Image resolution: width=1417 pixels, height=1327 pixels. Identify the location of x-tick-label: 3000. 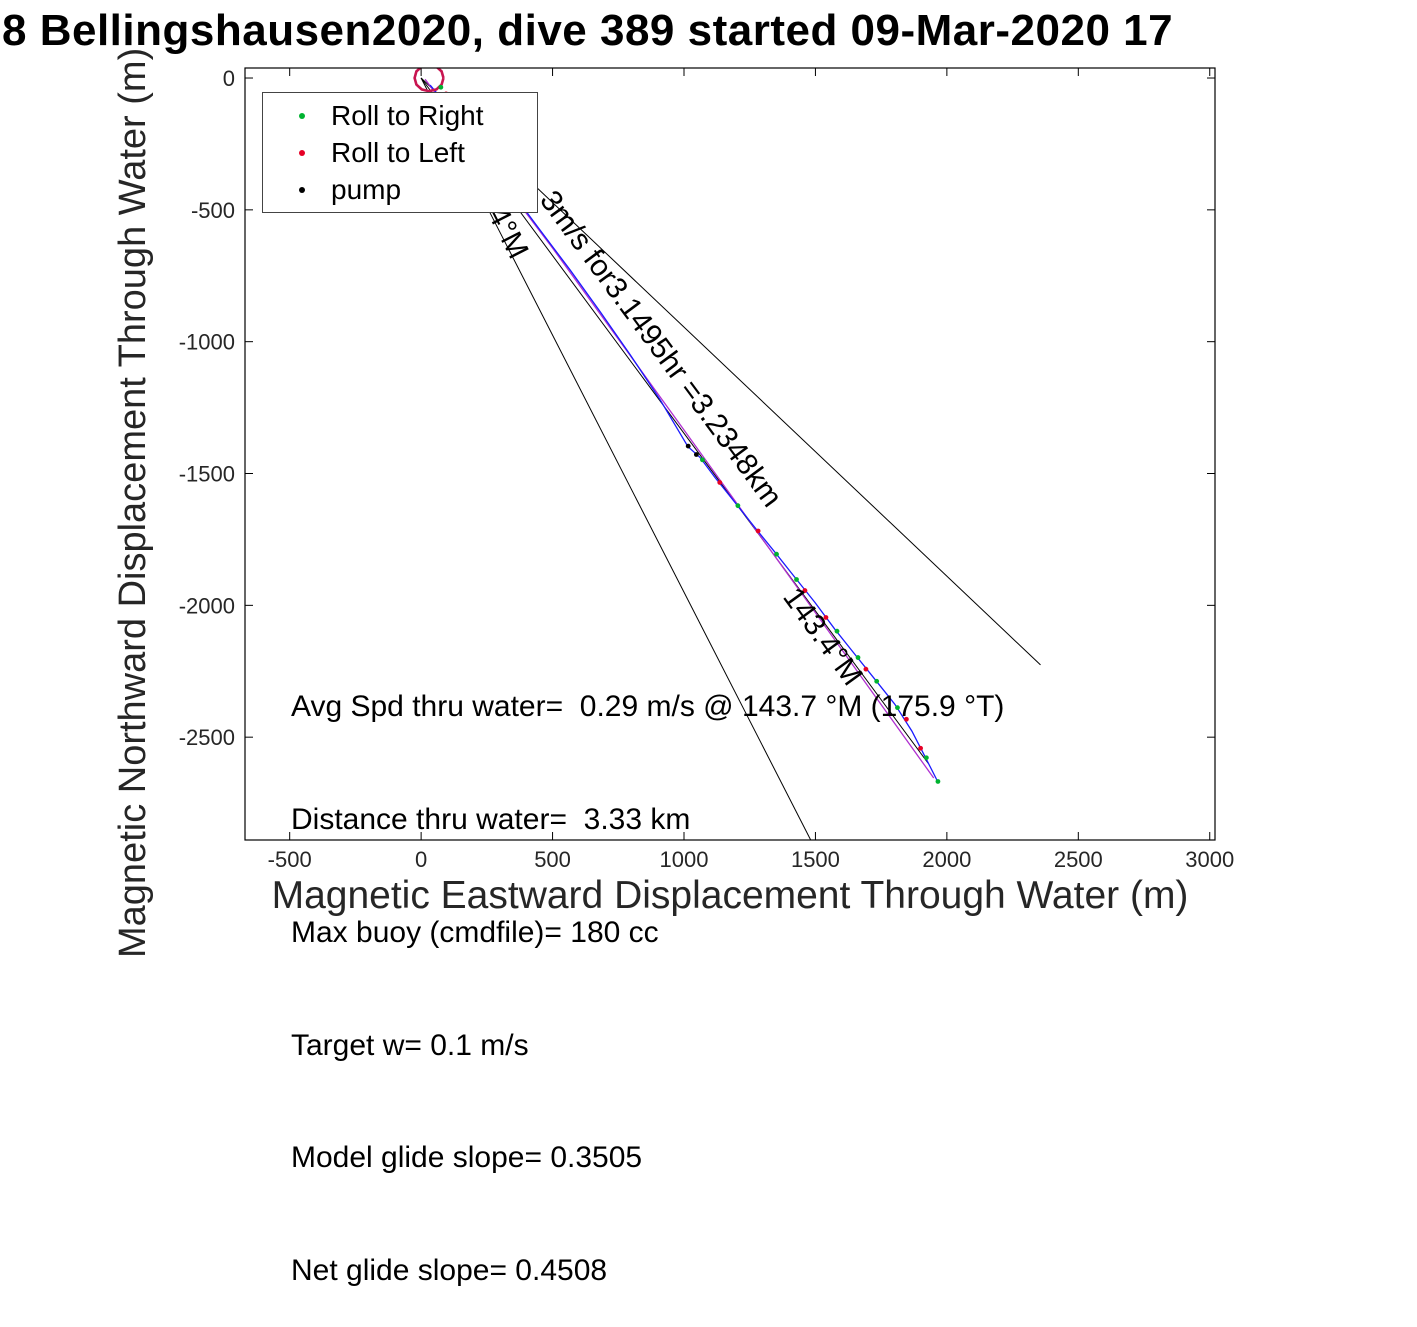
(1209, 859).